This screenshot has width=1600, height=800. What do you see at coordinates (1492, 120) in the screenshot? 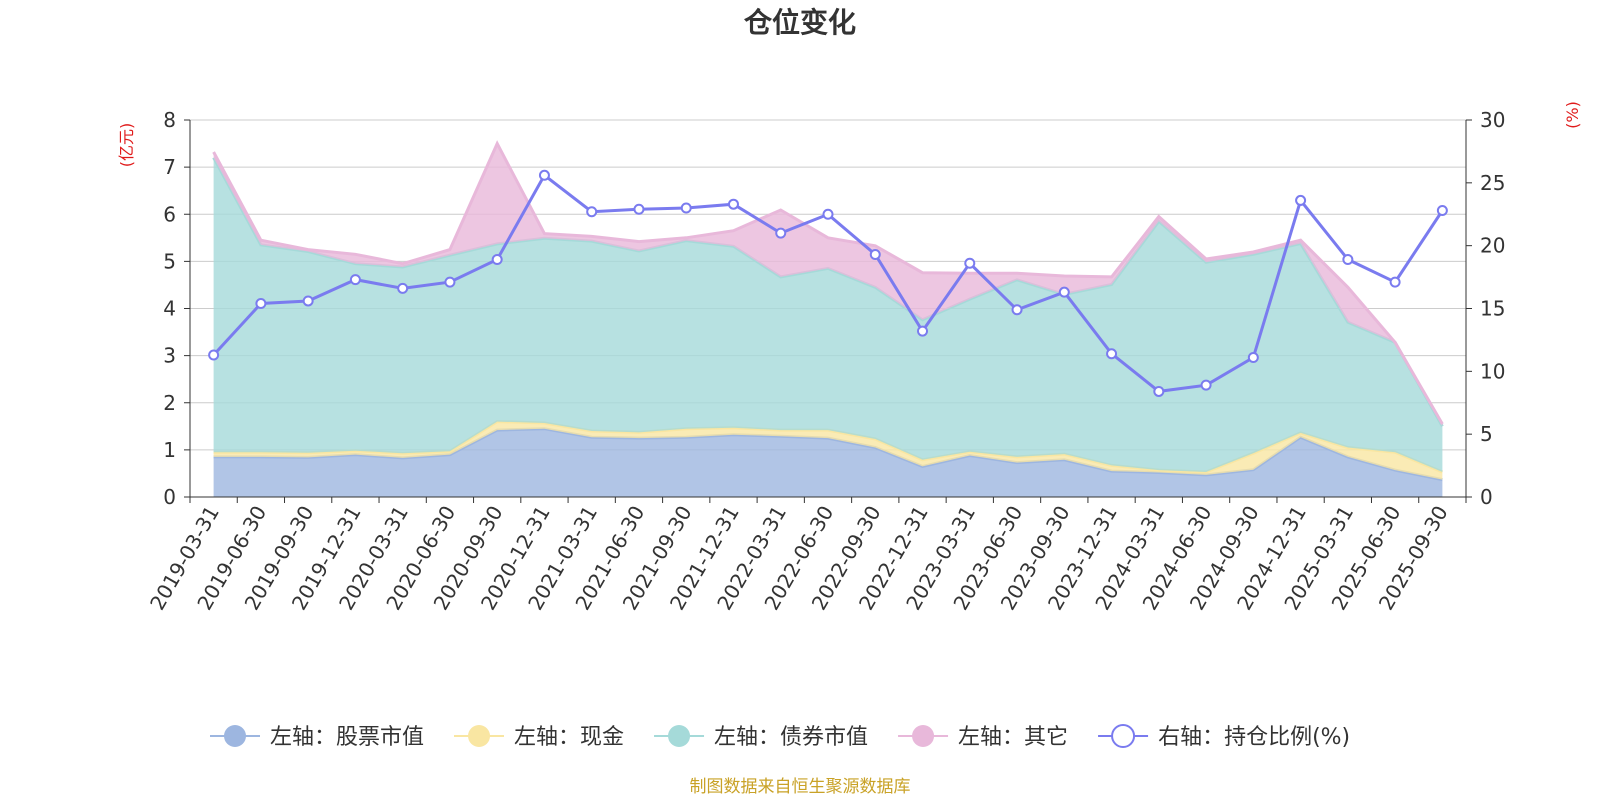
I see `right-tick-label: 30` at bounding box center [1492, 120].